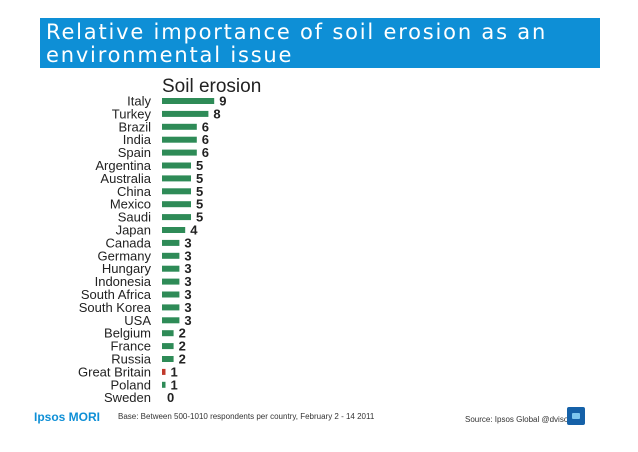 The width and height of the screenshot is (638, 452). Describe the element at coordinates (187, 242) in the screenshot. I see `value-label-canada: 3` at that location.